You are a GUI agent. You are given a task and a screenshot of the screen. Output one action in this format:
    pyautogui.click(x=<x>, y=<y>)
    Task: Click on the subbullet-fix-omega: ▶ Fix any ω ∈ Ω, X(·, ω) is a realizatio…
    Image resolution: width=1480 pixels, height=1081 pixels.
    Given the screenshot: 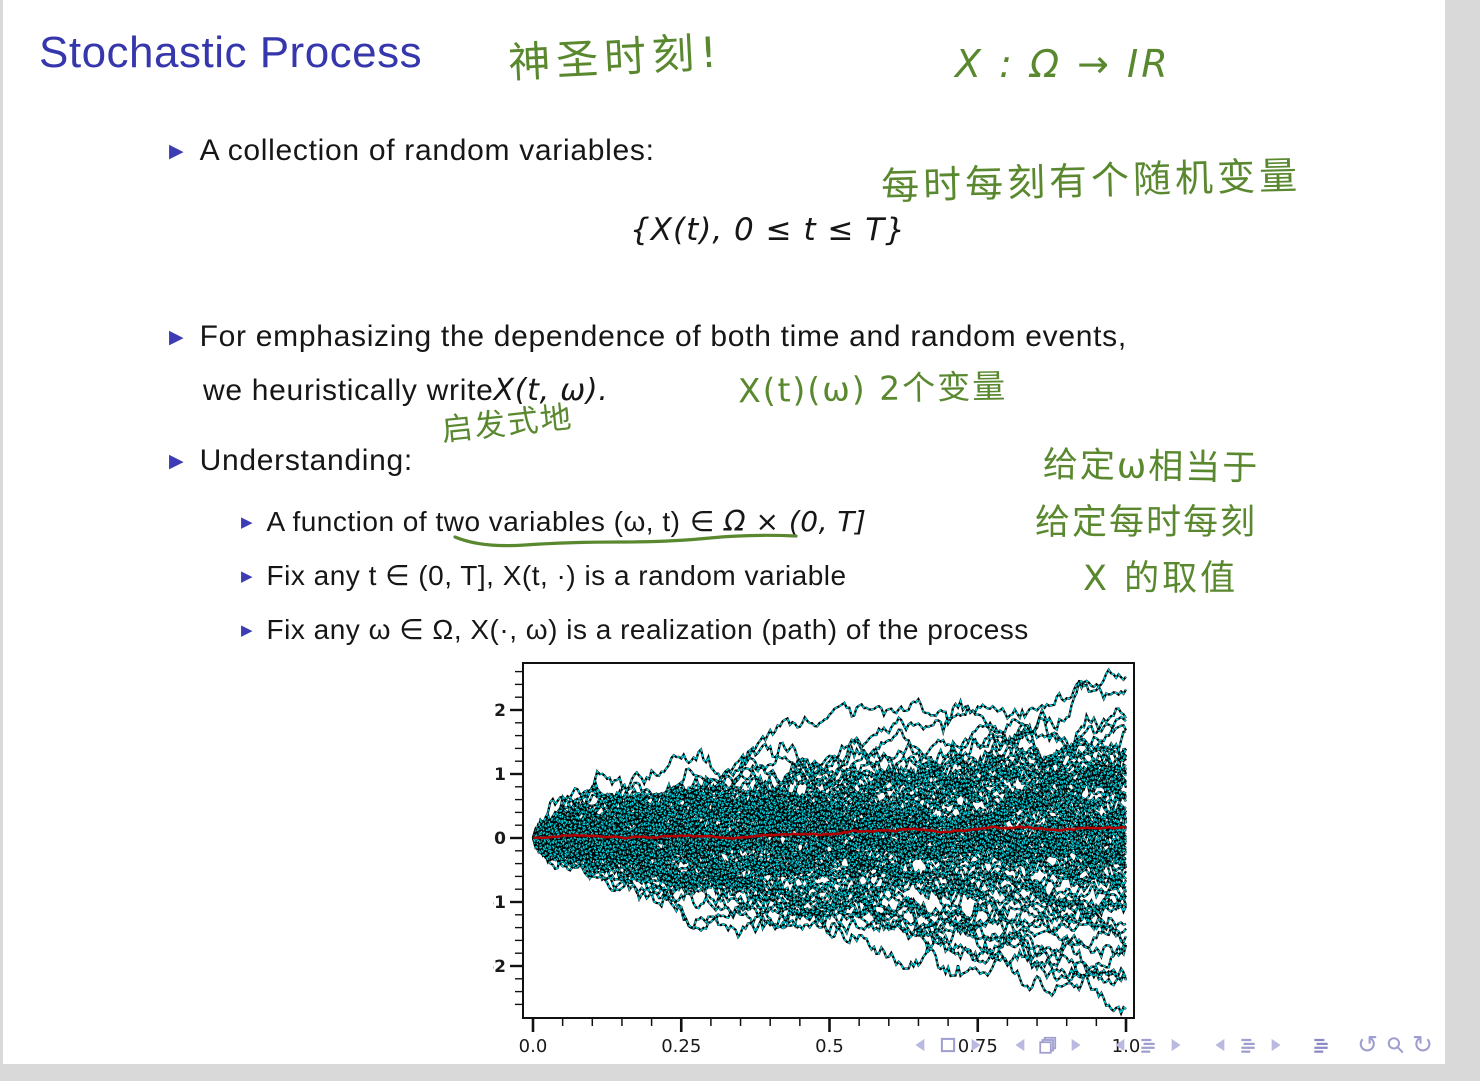 What is the action you would take?
    pyautogui.click(x=635, y=630)
    